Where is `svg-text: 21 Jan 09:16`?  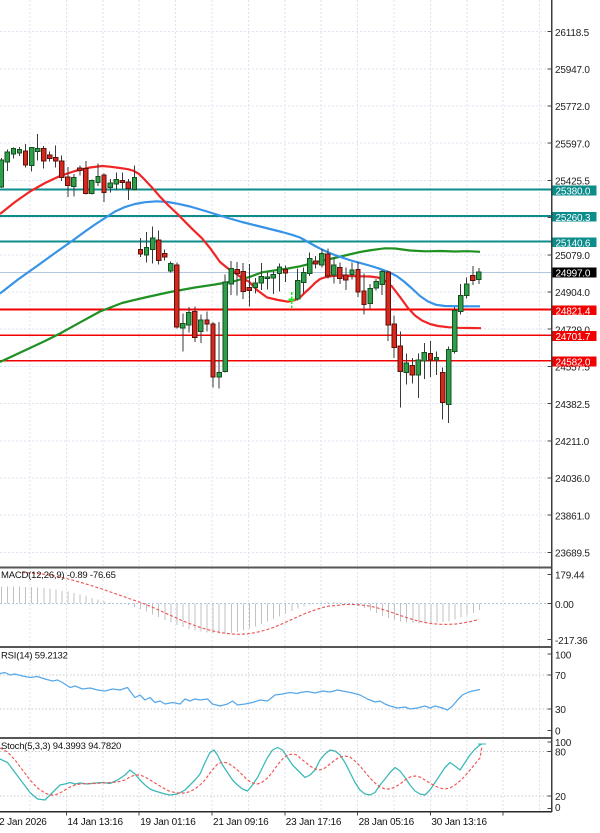 svg-text: 21 Jan 09:16 is located at coordinates (241, 822).